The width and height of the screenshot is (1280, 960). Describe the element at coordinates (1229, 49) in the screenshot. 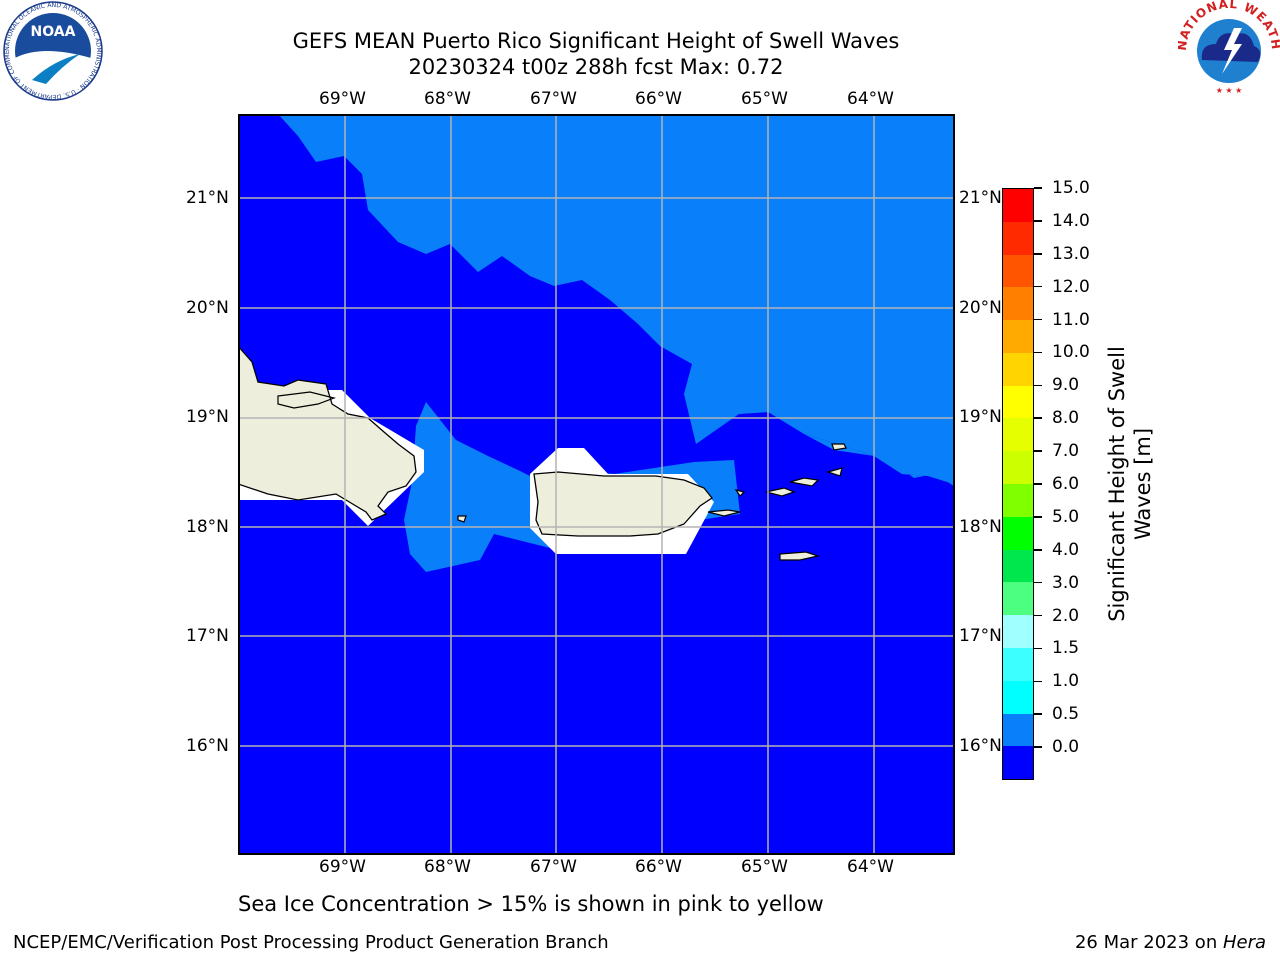

I see `nws-logo: NATIONAL WEATHER SERVICE ★ ★ ★` at that location.